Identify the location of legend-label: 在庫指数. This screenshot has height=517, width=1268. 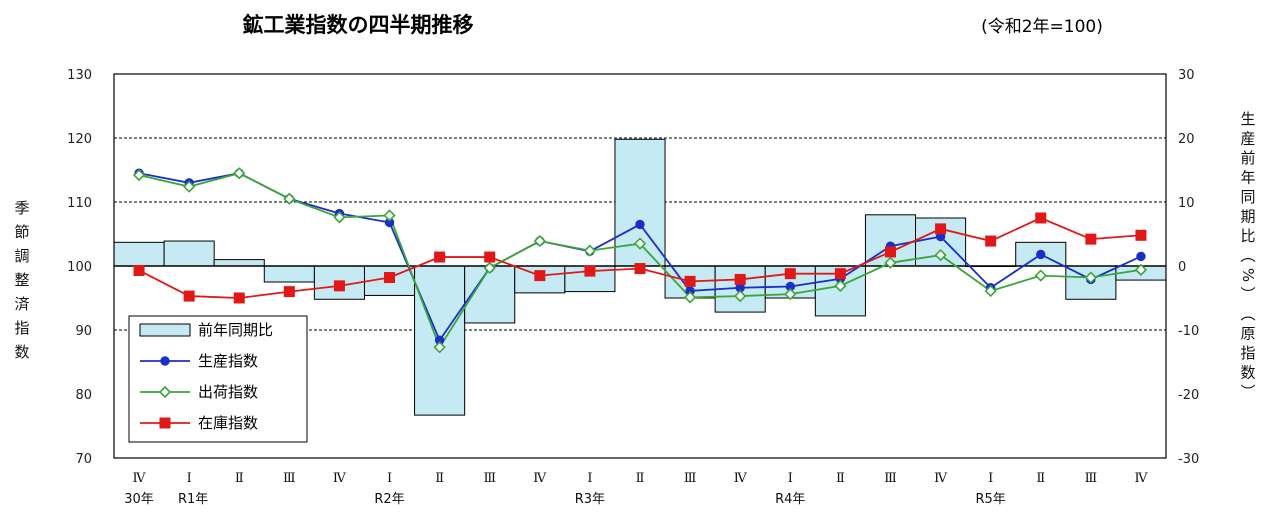
(228, 423).